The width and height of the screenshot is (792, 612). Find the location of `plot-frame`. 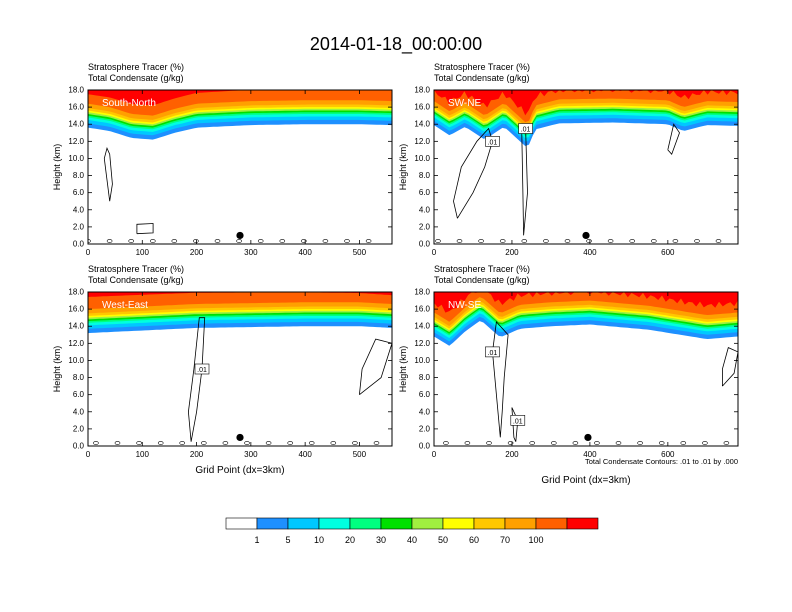

plot-frame is located at coordinates (586, 369).